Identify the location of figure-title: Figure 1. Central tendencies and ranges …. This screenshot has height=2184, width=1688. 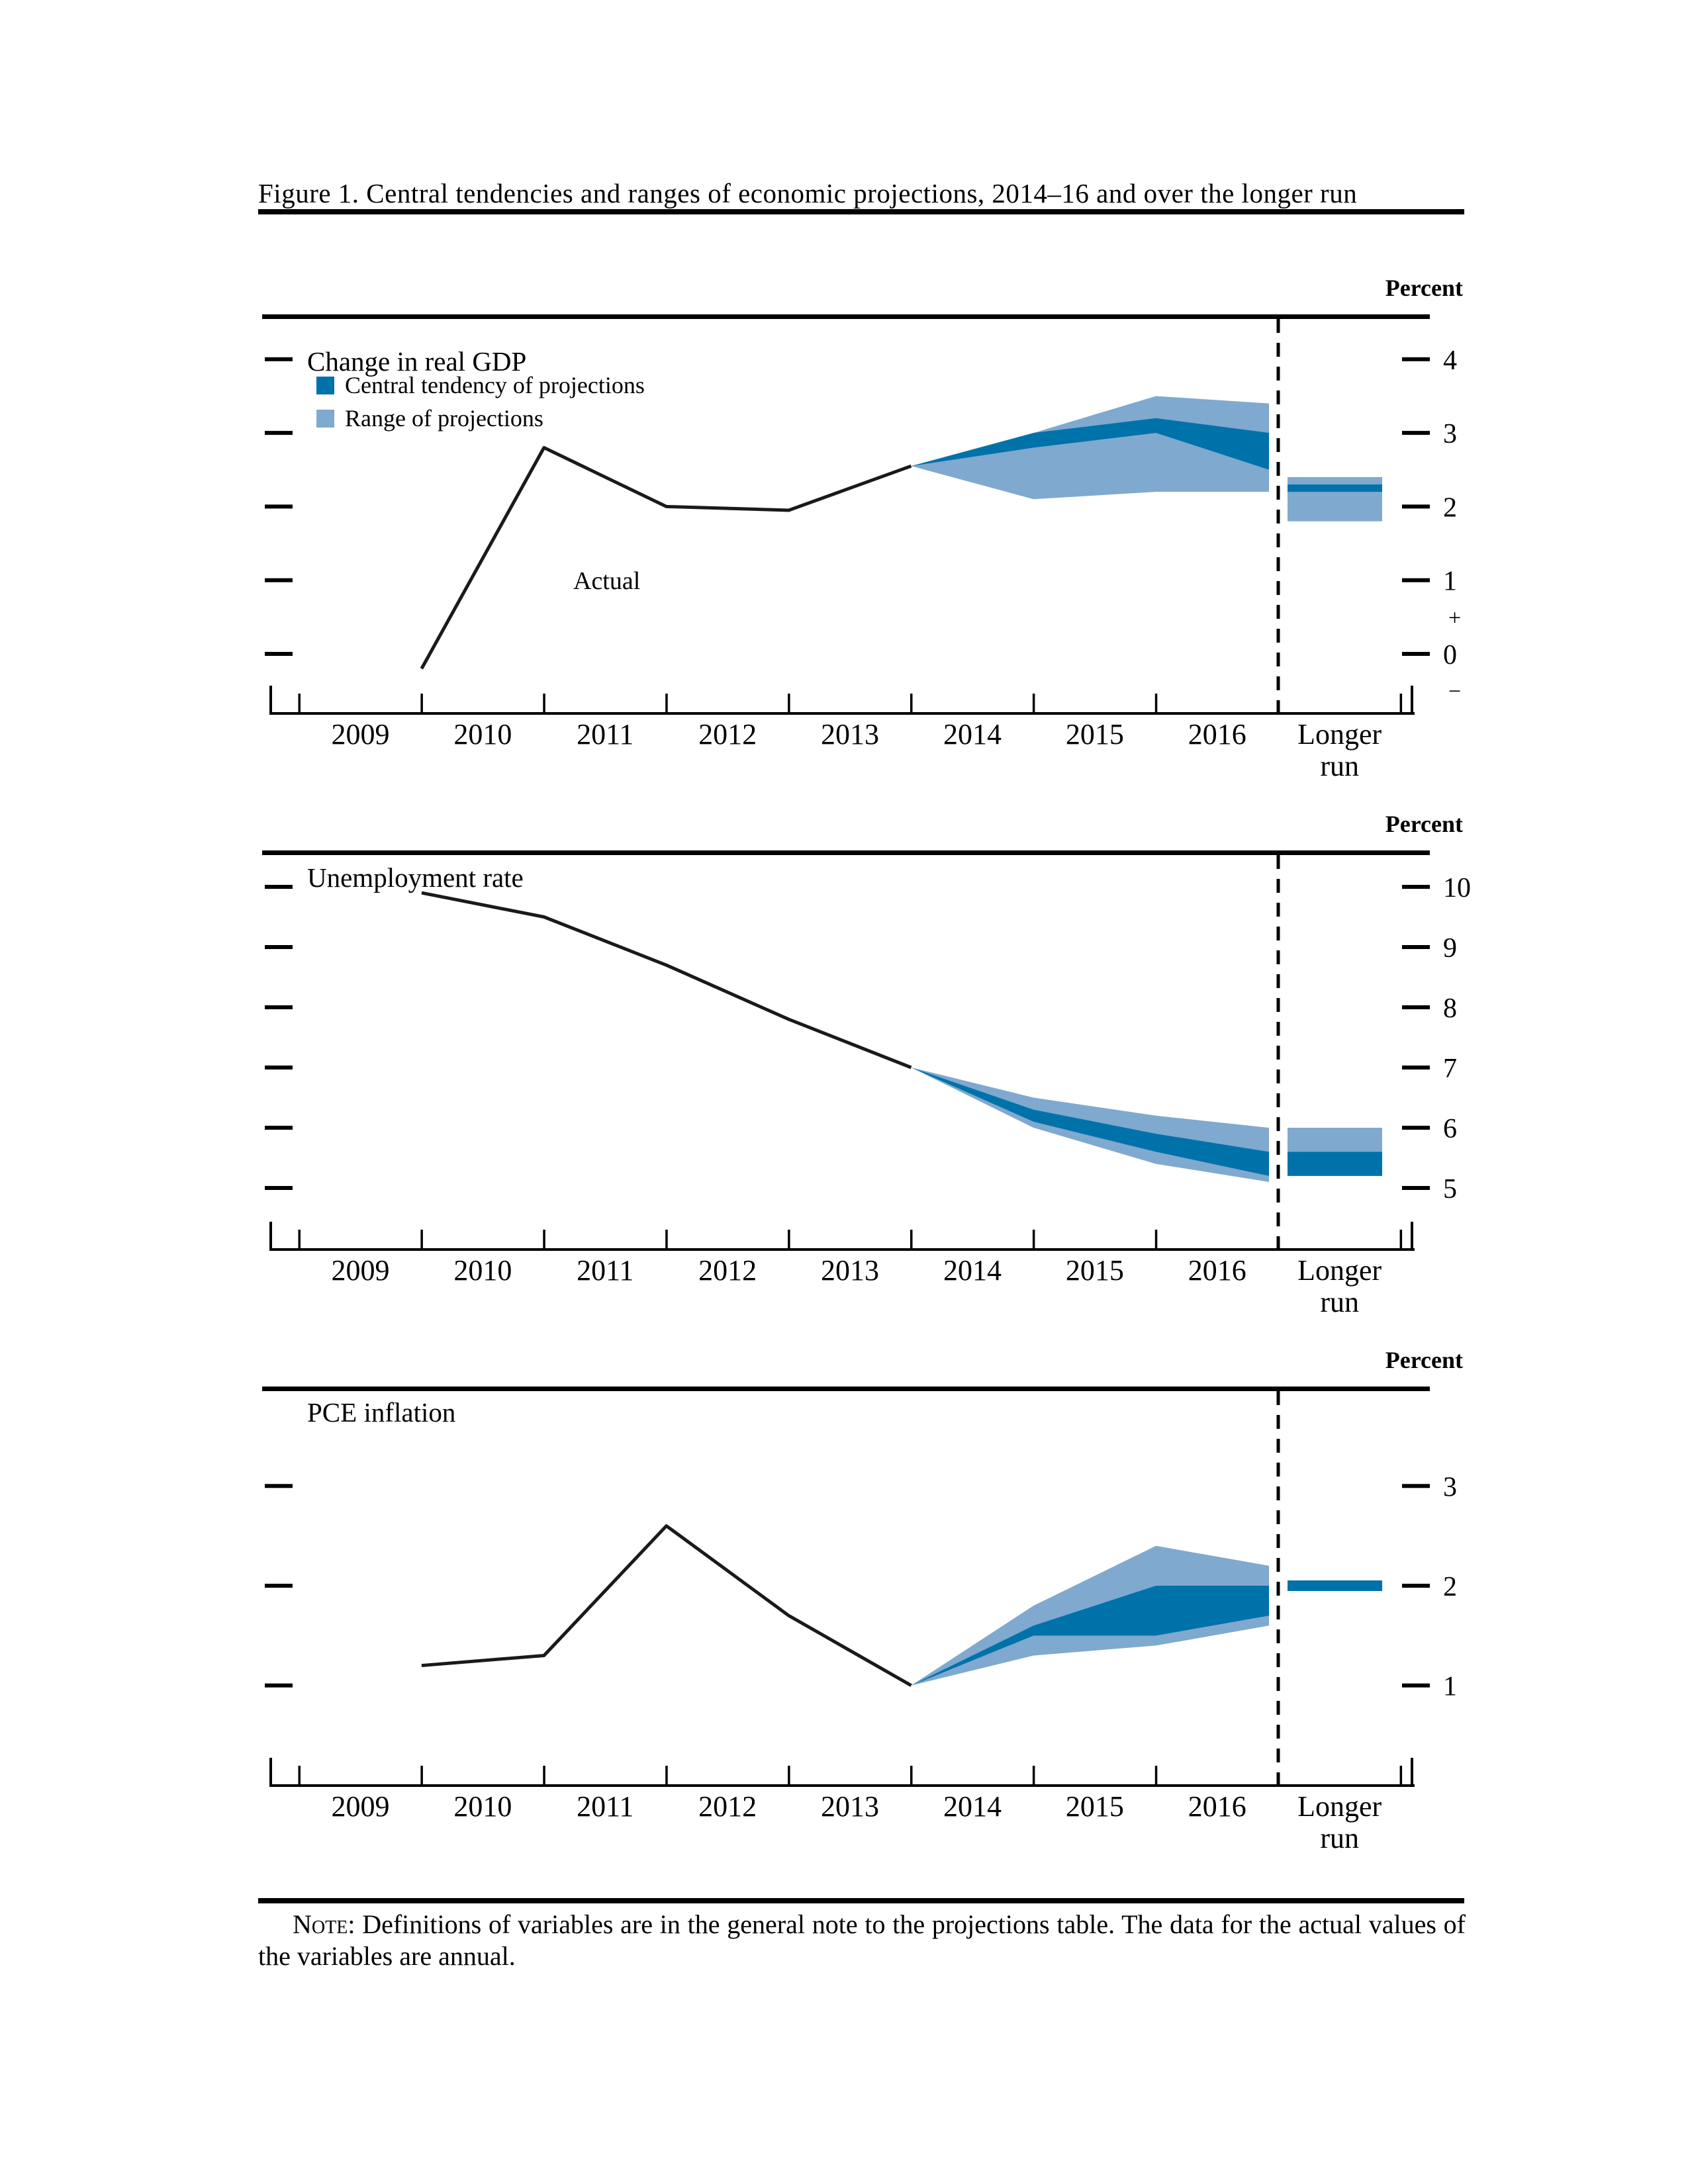
(808, 193).